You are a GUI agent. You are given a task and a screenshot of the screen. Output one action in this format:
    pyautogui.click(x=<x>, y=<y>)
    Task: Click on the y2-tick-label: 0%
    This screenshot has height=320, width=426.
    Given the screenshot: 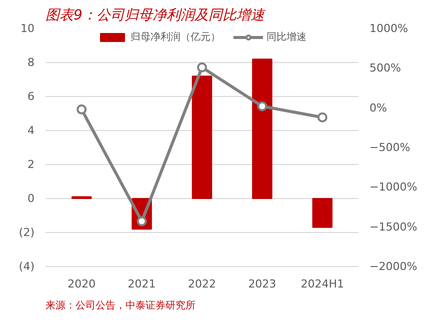 What is the action you would take?
    pyautogui.click(x=378, y=107)
    